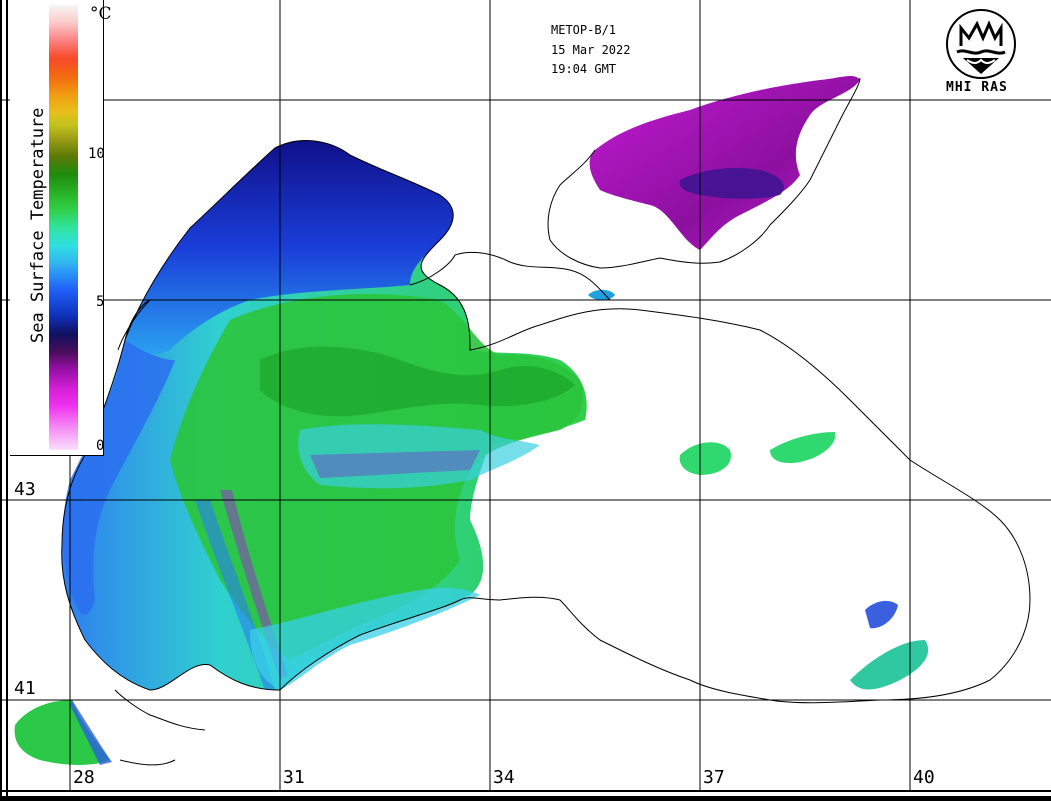 The height and width of the screenshot is (801, 1051). Describe the element at coordinates (84, 777) in the screenshot. I see `lon-label-28: 28` at that location.